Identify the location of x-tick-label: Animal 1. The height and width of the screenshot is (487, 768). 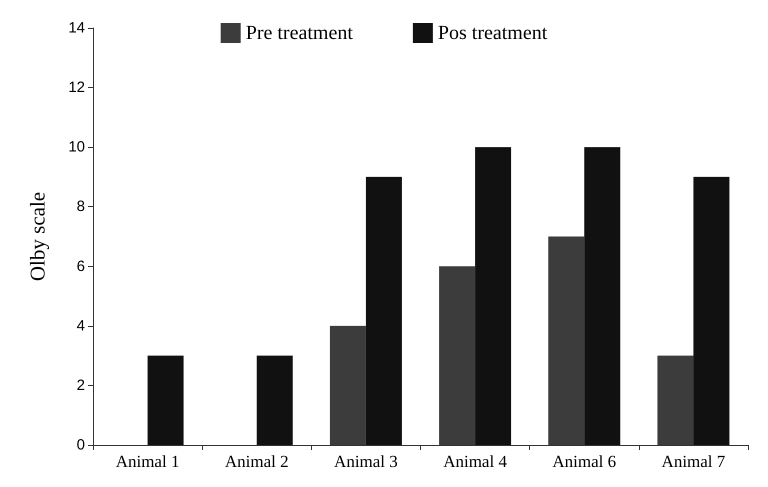
(148, 461).